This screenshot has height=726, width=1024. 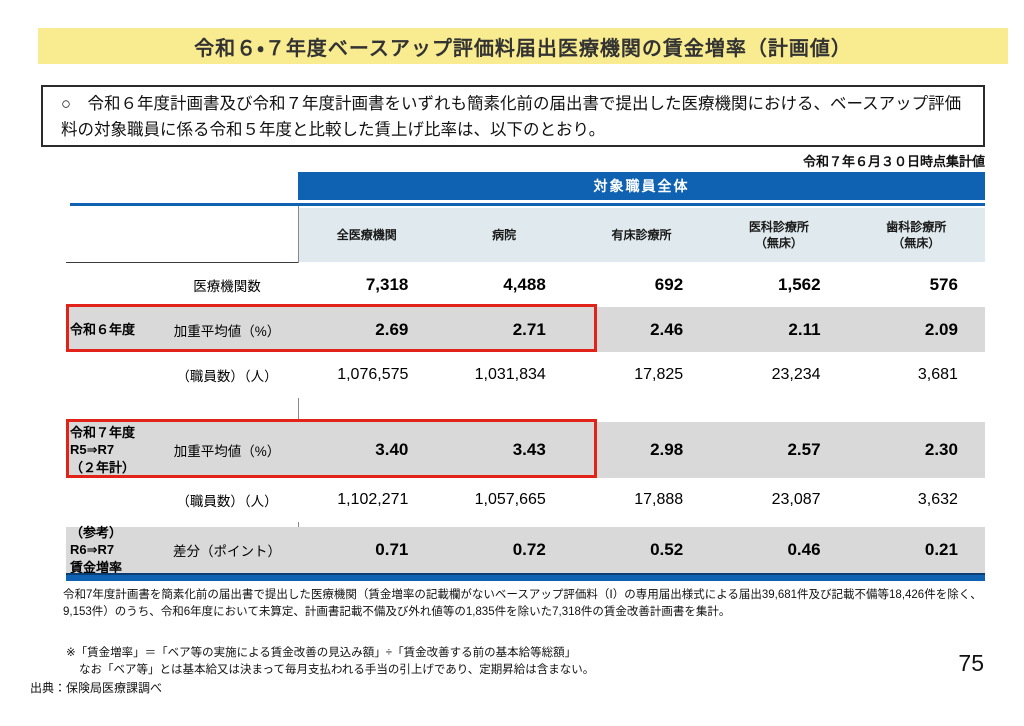 What do you see at coordinates (667, 329) in the screenshot?
I see `value-clinic-beds: 2.46` at bounding box center [667, 329].